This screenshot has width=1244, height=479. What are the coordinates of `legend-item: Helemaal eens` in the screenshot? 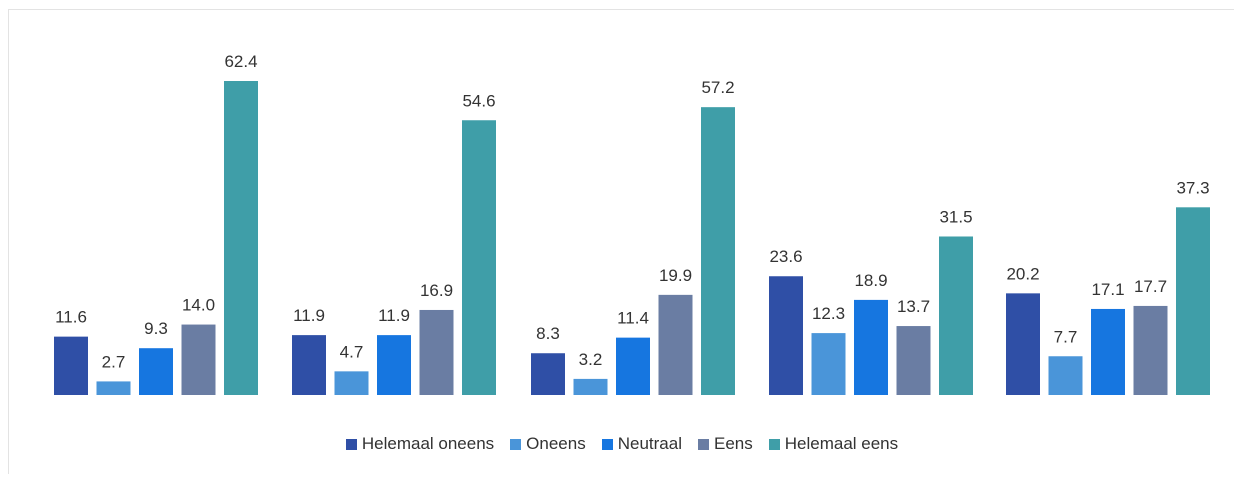 It's located at (833, 444).